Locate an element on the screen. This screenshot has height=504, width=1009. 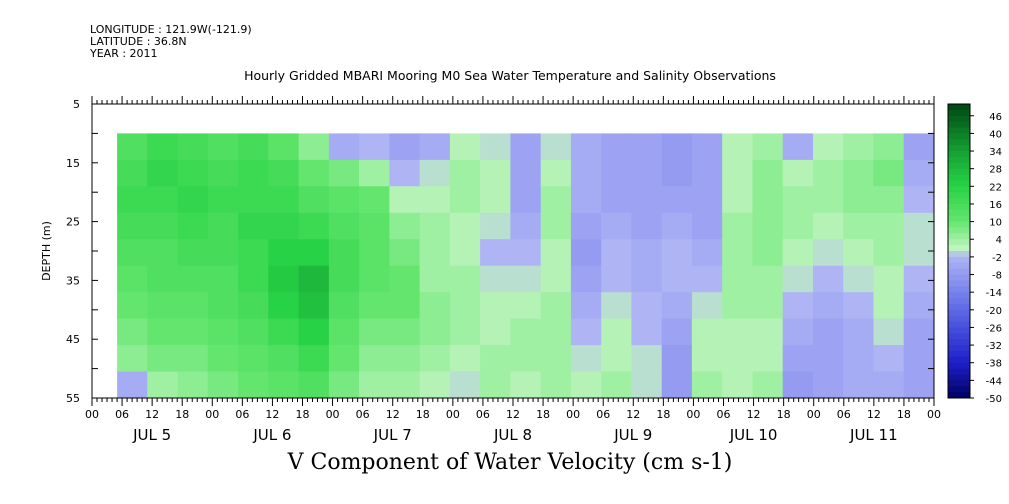
colorbar-label: -38 is located at coordinates (994, 364).